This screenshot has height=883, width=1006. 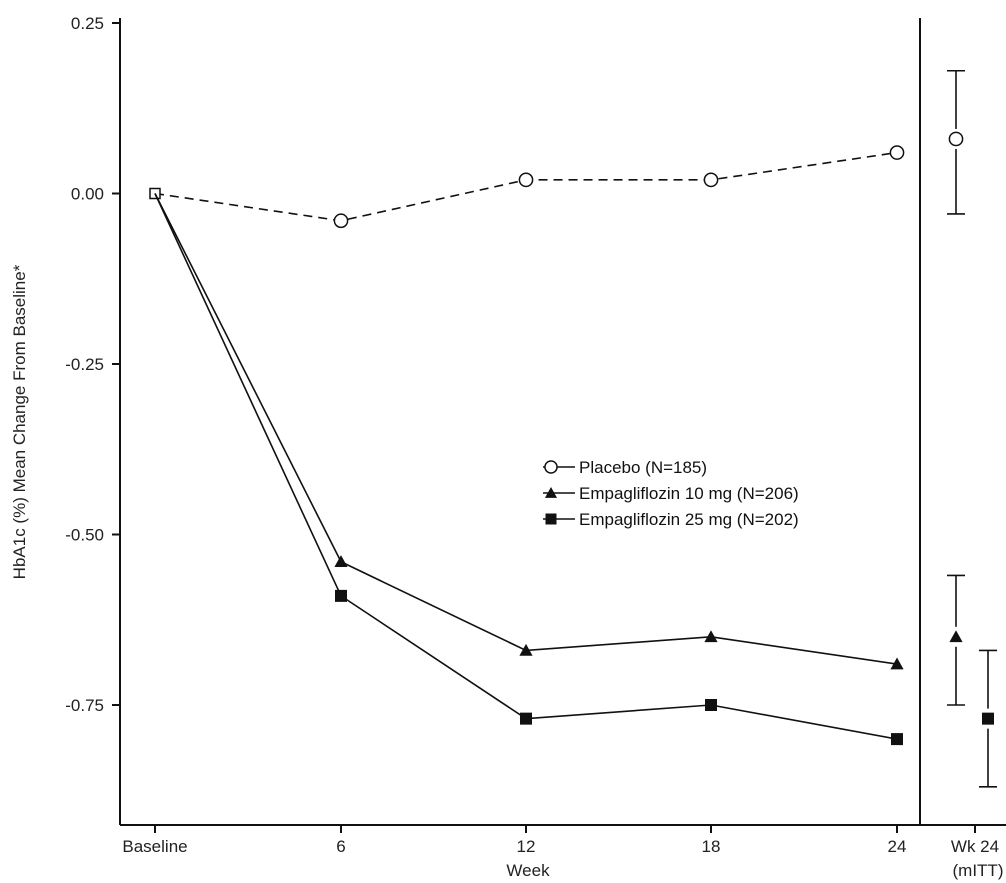 What do you see at coordinates (643, 467) in the screenshot?
I see `legend-label: Placebo (N=185)` at bounding box center [643, 467].